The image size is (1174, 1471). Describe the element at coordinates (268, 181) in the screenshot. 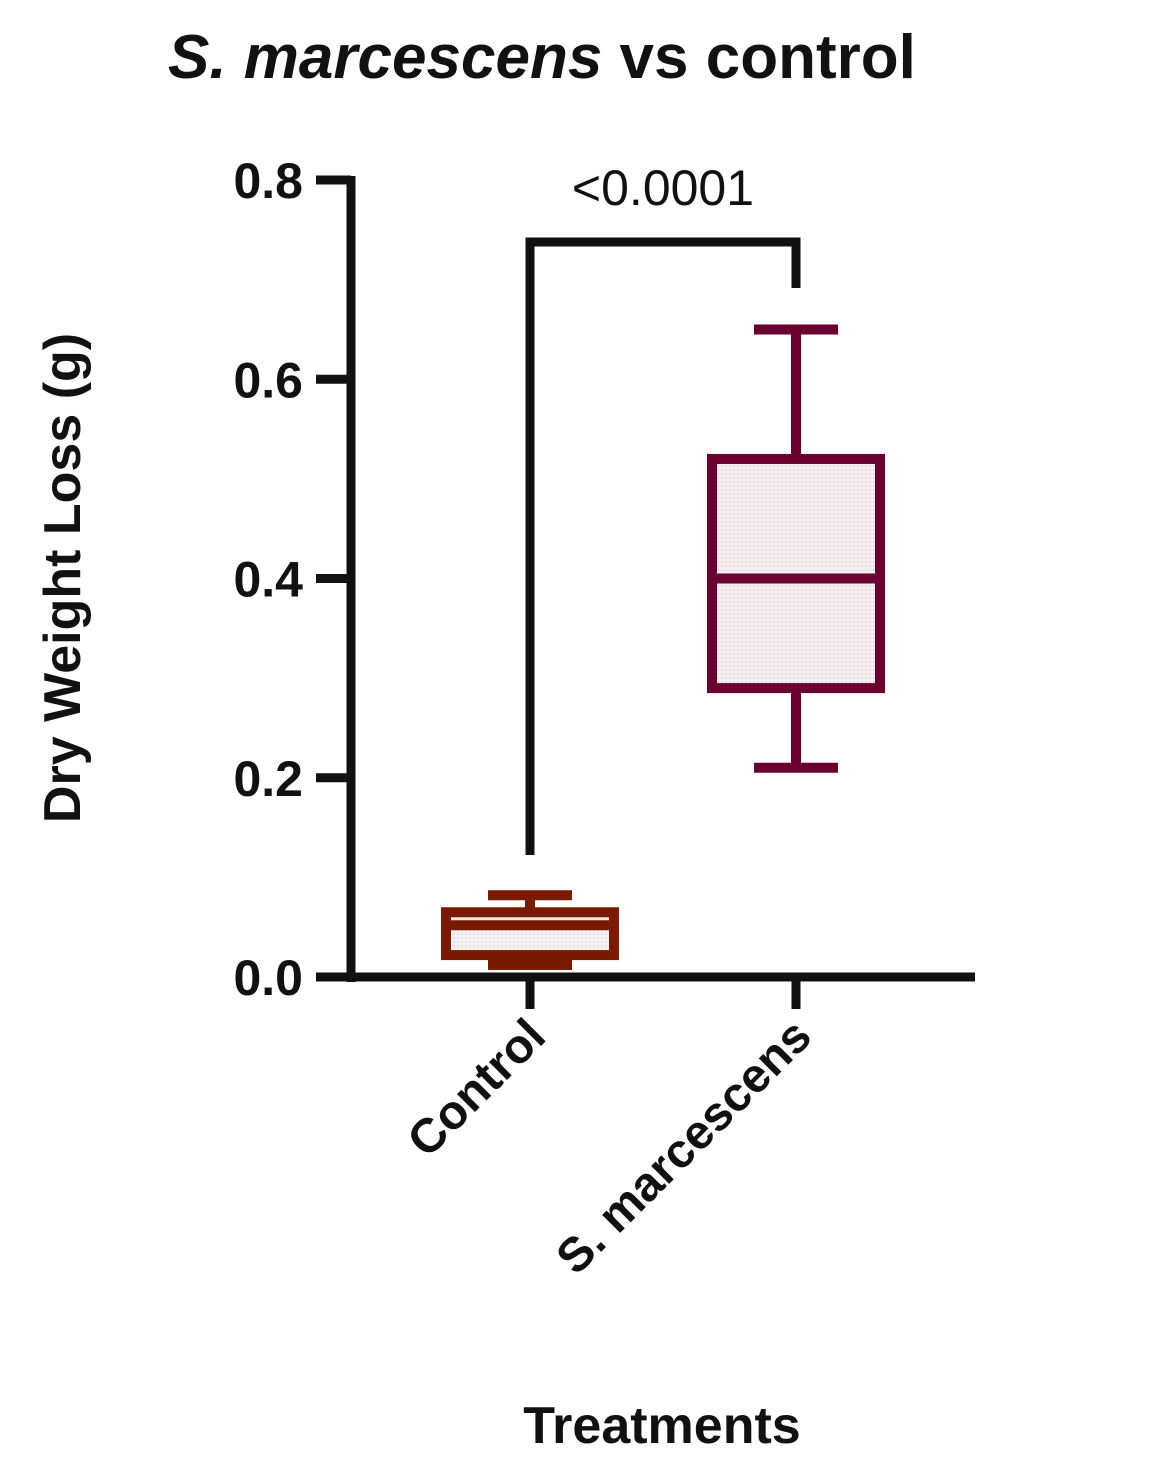

I see `y-tick-label: 0.8` at that location.